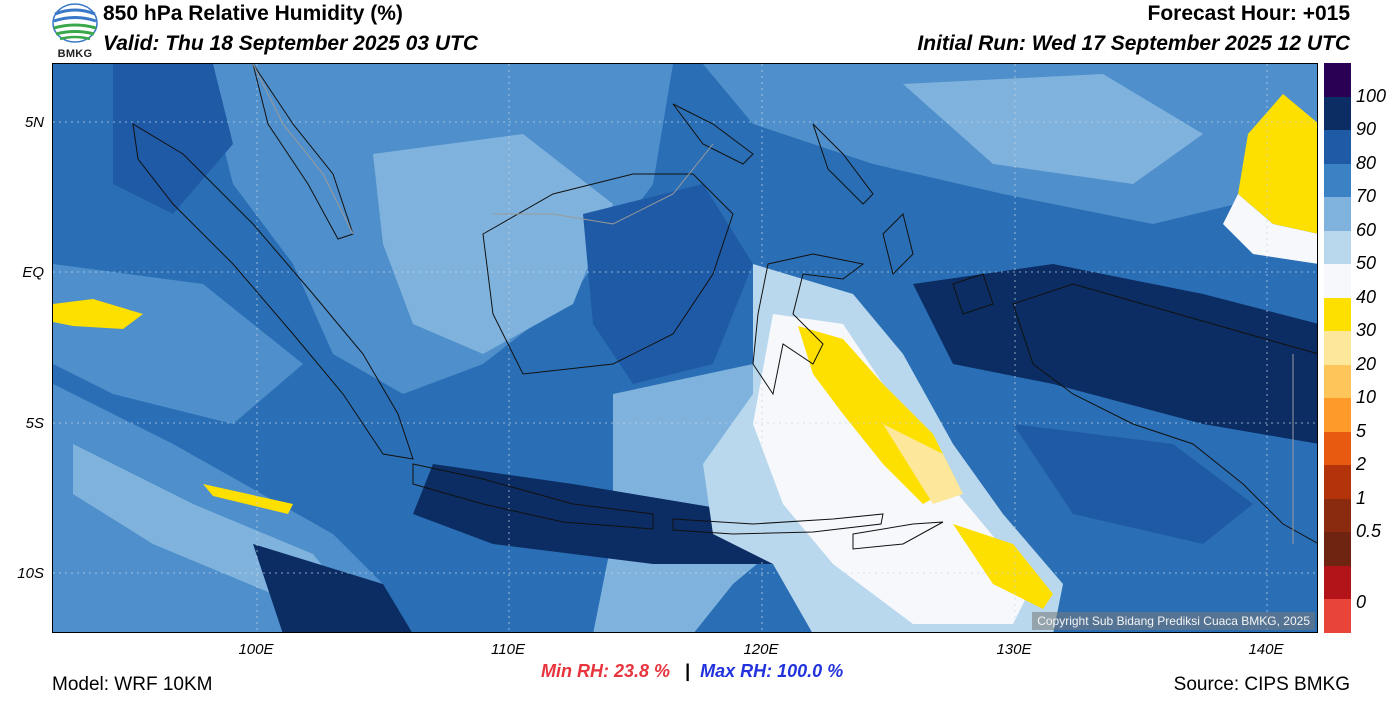 The height and width of the screenshot is (709, 1400). I want to click on colorbar-label: 50, so click(1366, 263).